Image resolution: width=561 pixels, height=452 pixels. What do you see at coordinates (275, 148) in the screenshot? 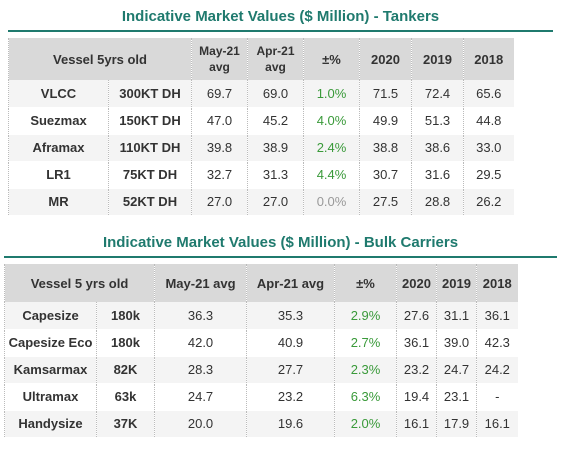
I see `cell: 38.9` at bounding box center [275, 148].